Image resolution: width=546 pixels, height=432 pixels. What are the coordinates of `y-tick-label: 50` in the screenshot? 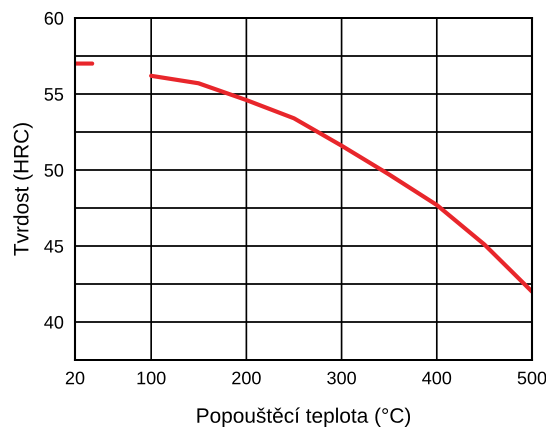 It's located at (54, 170).